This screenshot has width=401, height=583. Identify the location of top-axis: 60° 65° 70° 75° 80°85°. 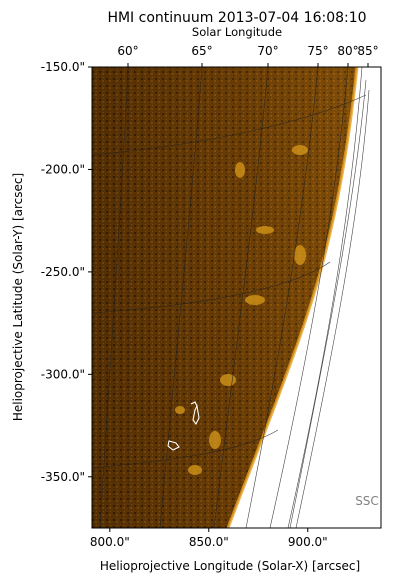
(248, 55).